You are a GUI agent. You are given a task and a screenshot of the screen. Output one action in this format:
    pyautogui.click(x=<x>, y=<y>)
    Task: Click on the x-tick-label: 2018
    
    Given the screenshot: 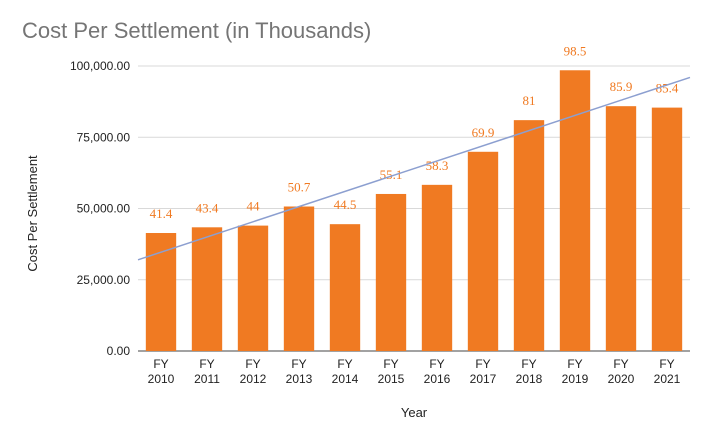 What is the action you would take?
    pyautogui.click(x=529, y=379)
    